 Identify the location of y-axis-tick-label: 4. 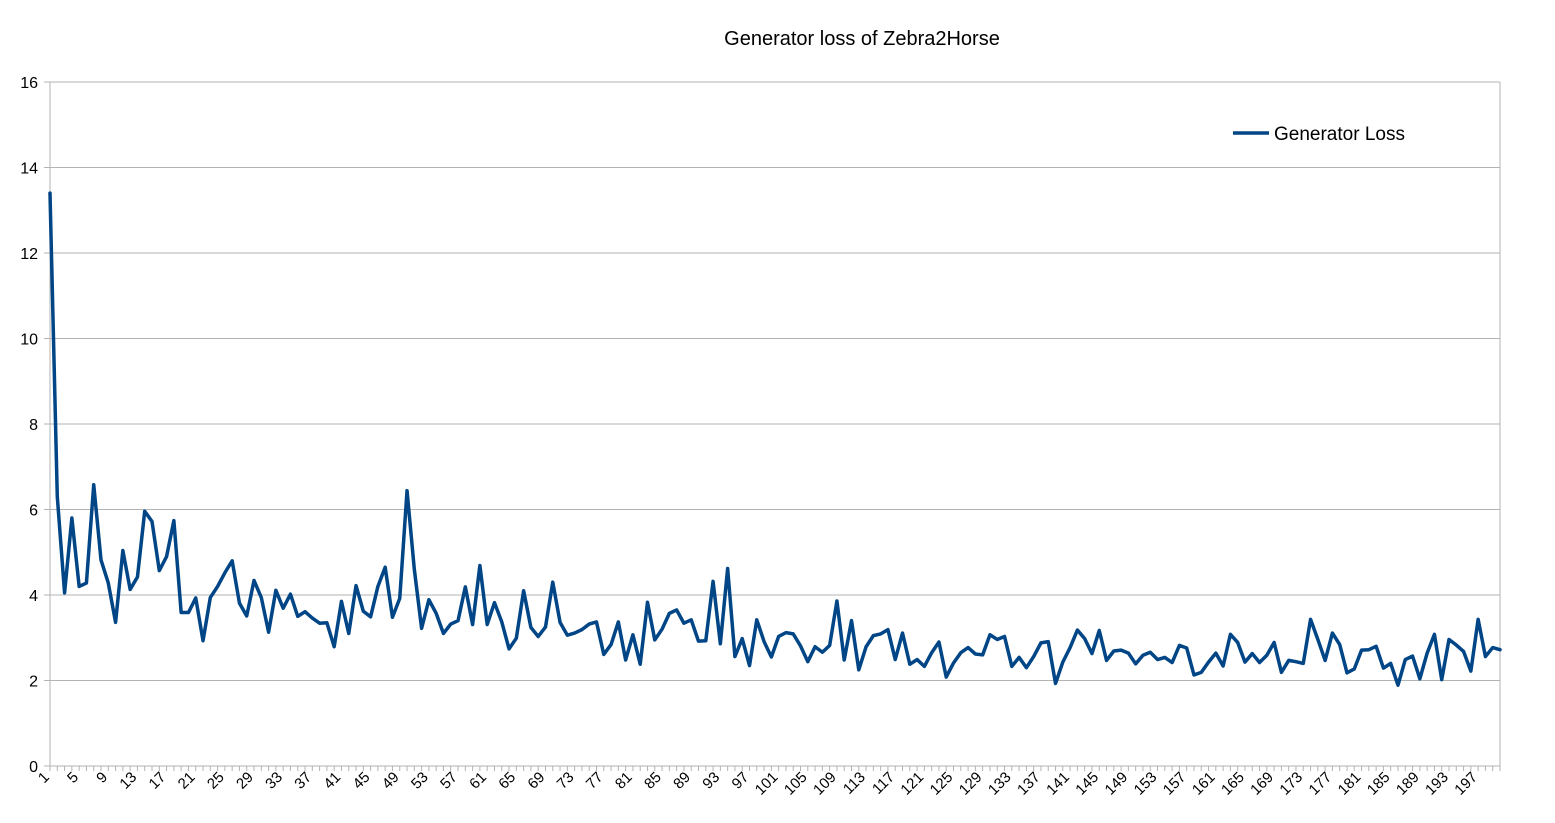
(33, 596).